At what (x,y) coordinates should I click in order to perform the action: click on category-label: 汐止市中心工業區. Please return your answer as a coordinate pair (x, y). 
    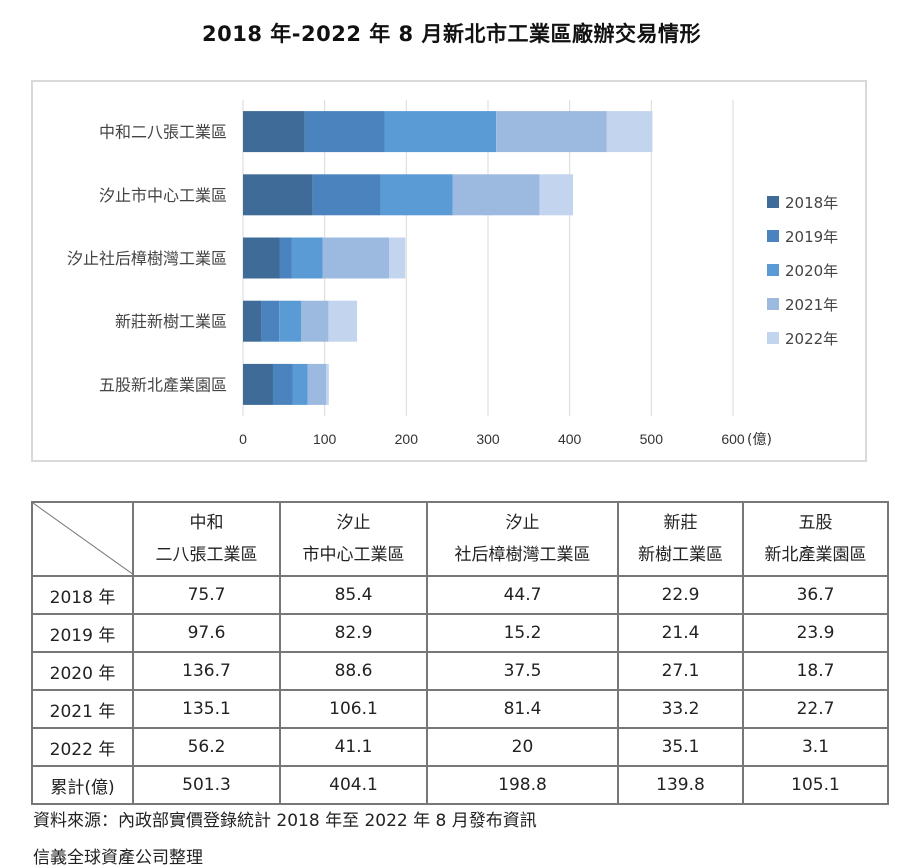
    Looking at the image, I should click on (163, 195).